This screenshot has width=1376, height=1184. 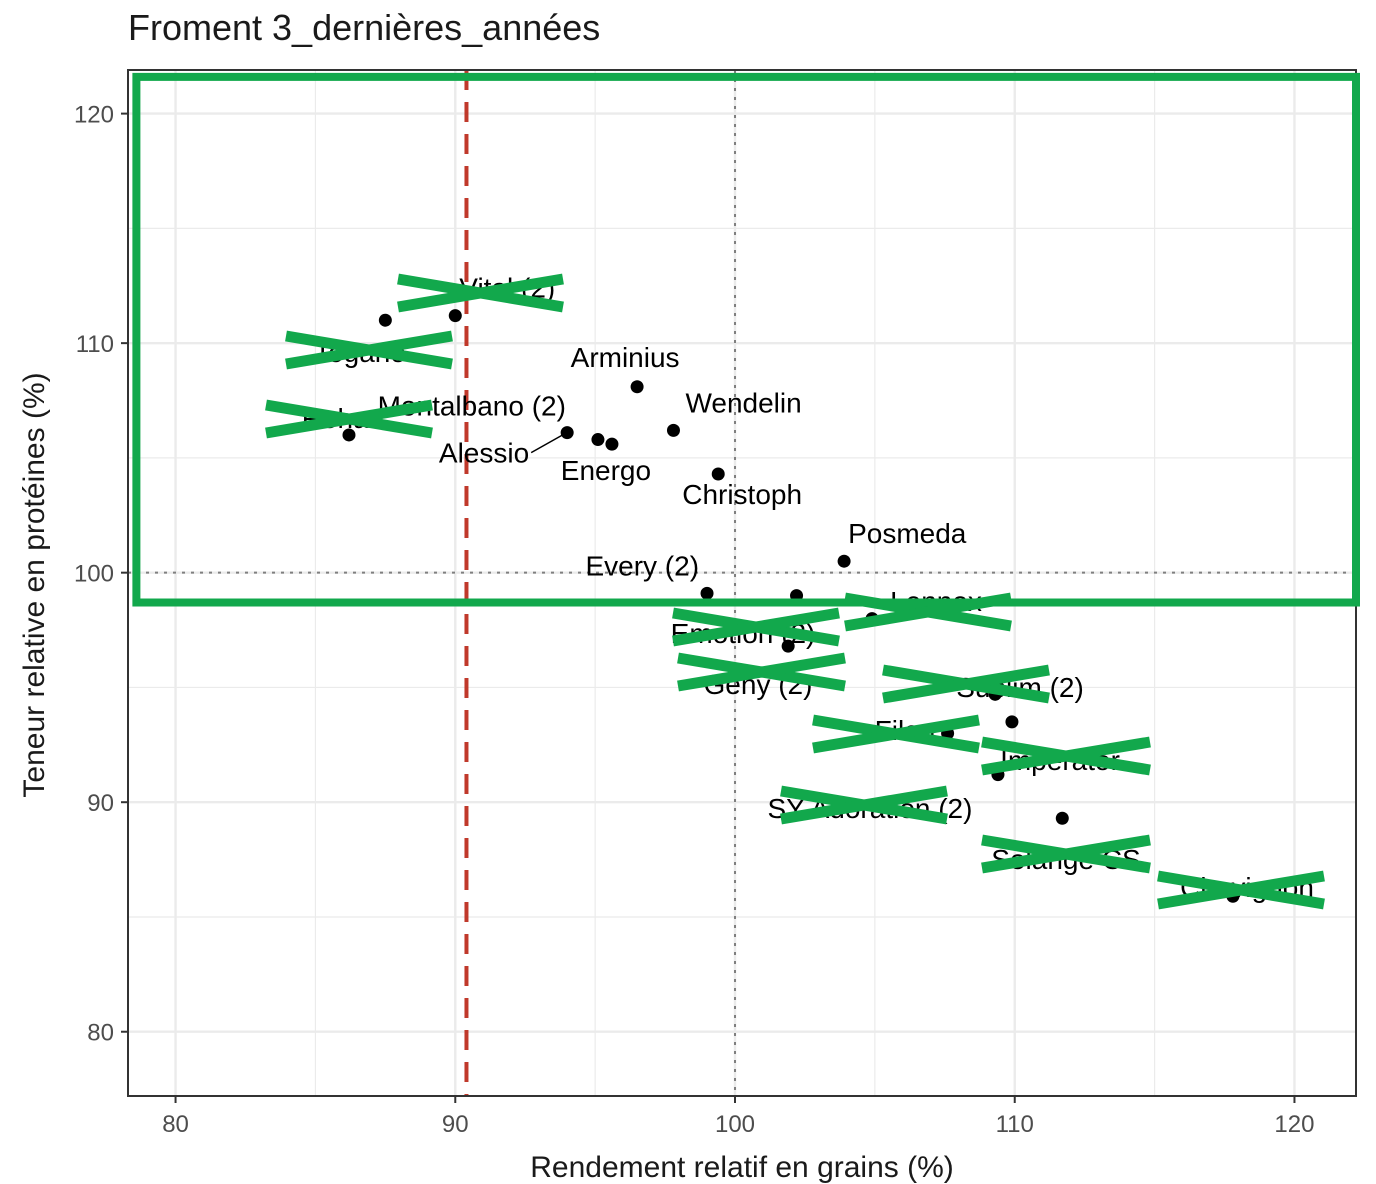 I want to click on point-label: Every (2), so click(x=642, y=565).